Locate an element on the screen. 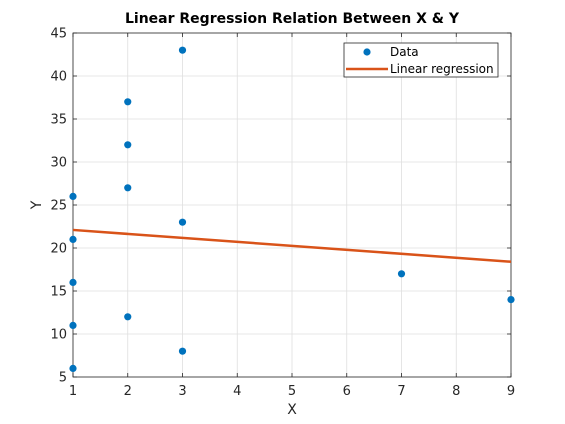  x-tick-label: 7 is located at coordinates (401, 391).